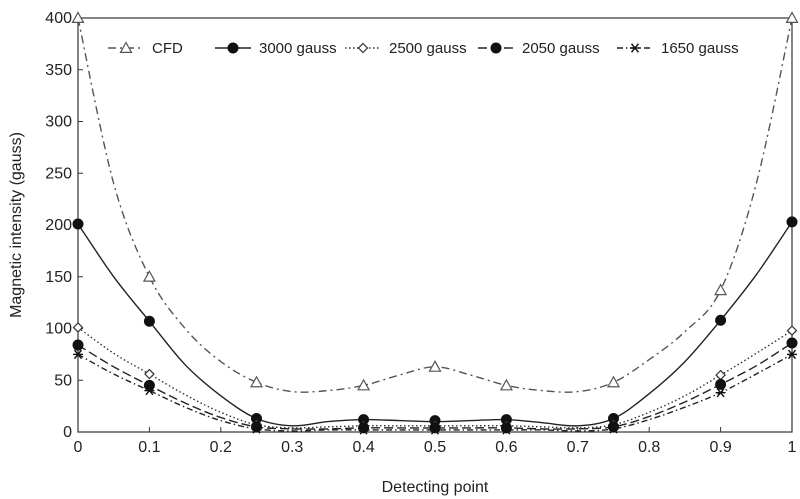  What do you see at coordinates (58, 70) in the screenshot?
I see `y-tick-label: 350` at bounding box center [58, 70].